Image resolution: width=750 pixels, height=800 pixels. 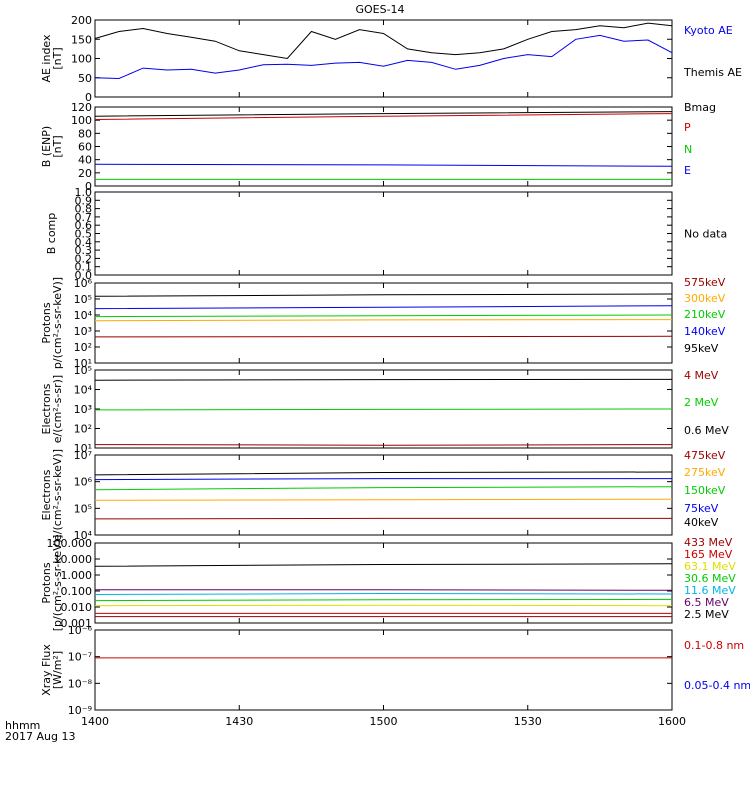 I want to click on legend-label: 0.6 MeV, so click(x=706, y=430).